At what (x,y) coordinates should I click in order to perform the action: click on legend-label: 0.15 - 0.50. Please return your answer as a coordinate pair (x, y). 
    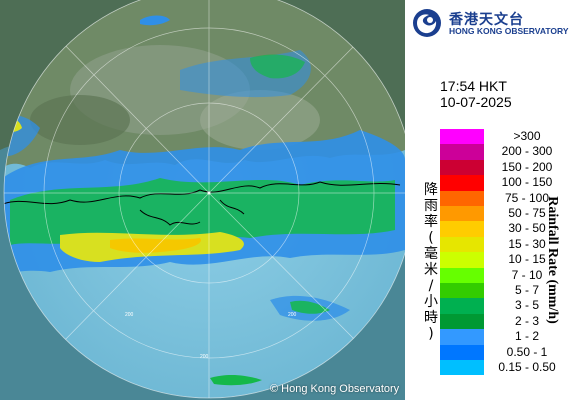
    Looking at the image, I should click on (527, 367).